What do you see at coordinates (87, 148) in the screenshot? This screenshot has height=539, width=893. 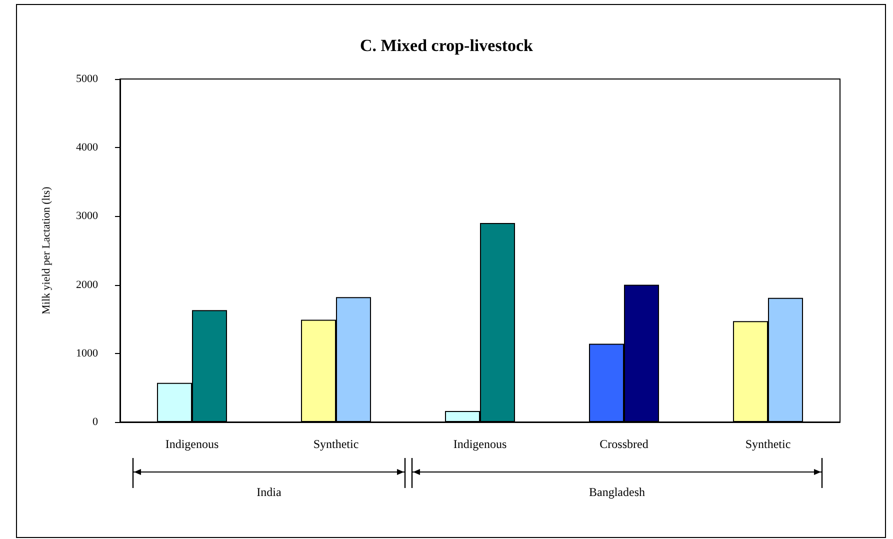 I see `y-tick-label: 4000` at bounding box center [87, 148].